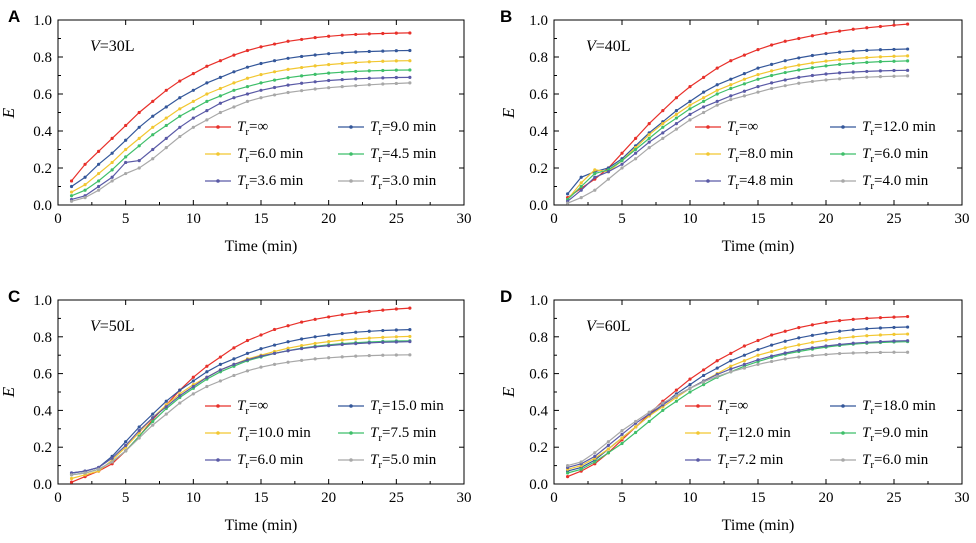 The image size is (976, 543). Describe the element at coordinates (254, 155) in the screenshot. I see `legend-entry: Tr=6.0 min` at that location.